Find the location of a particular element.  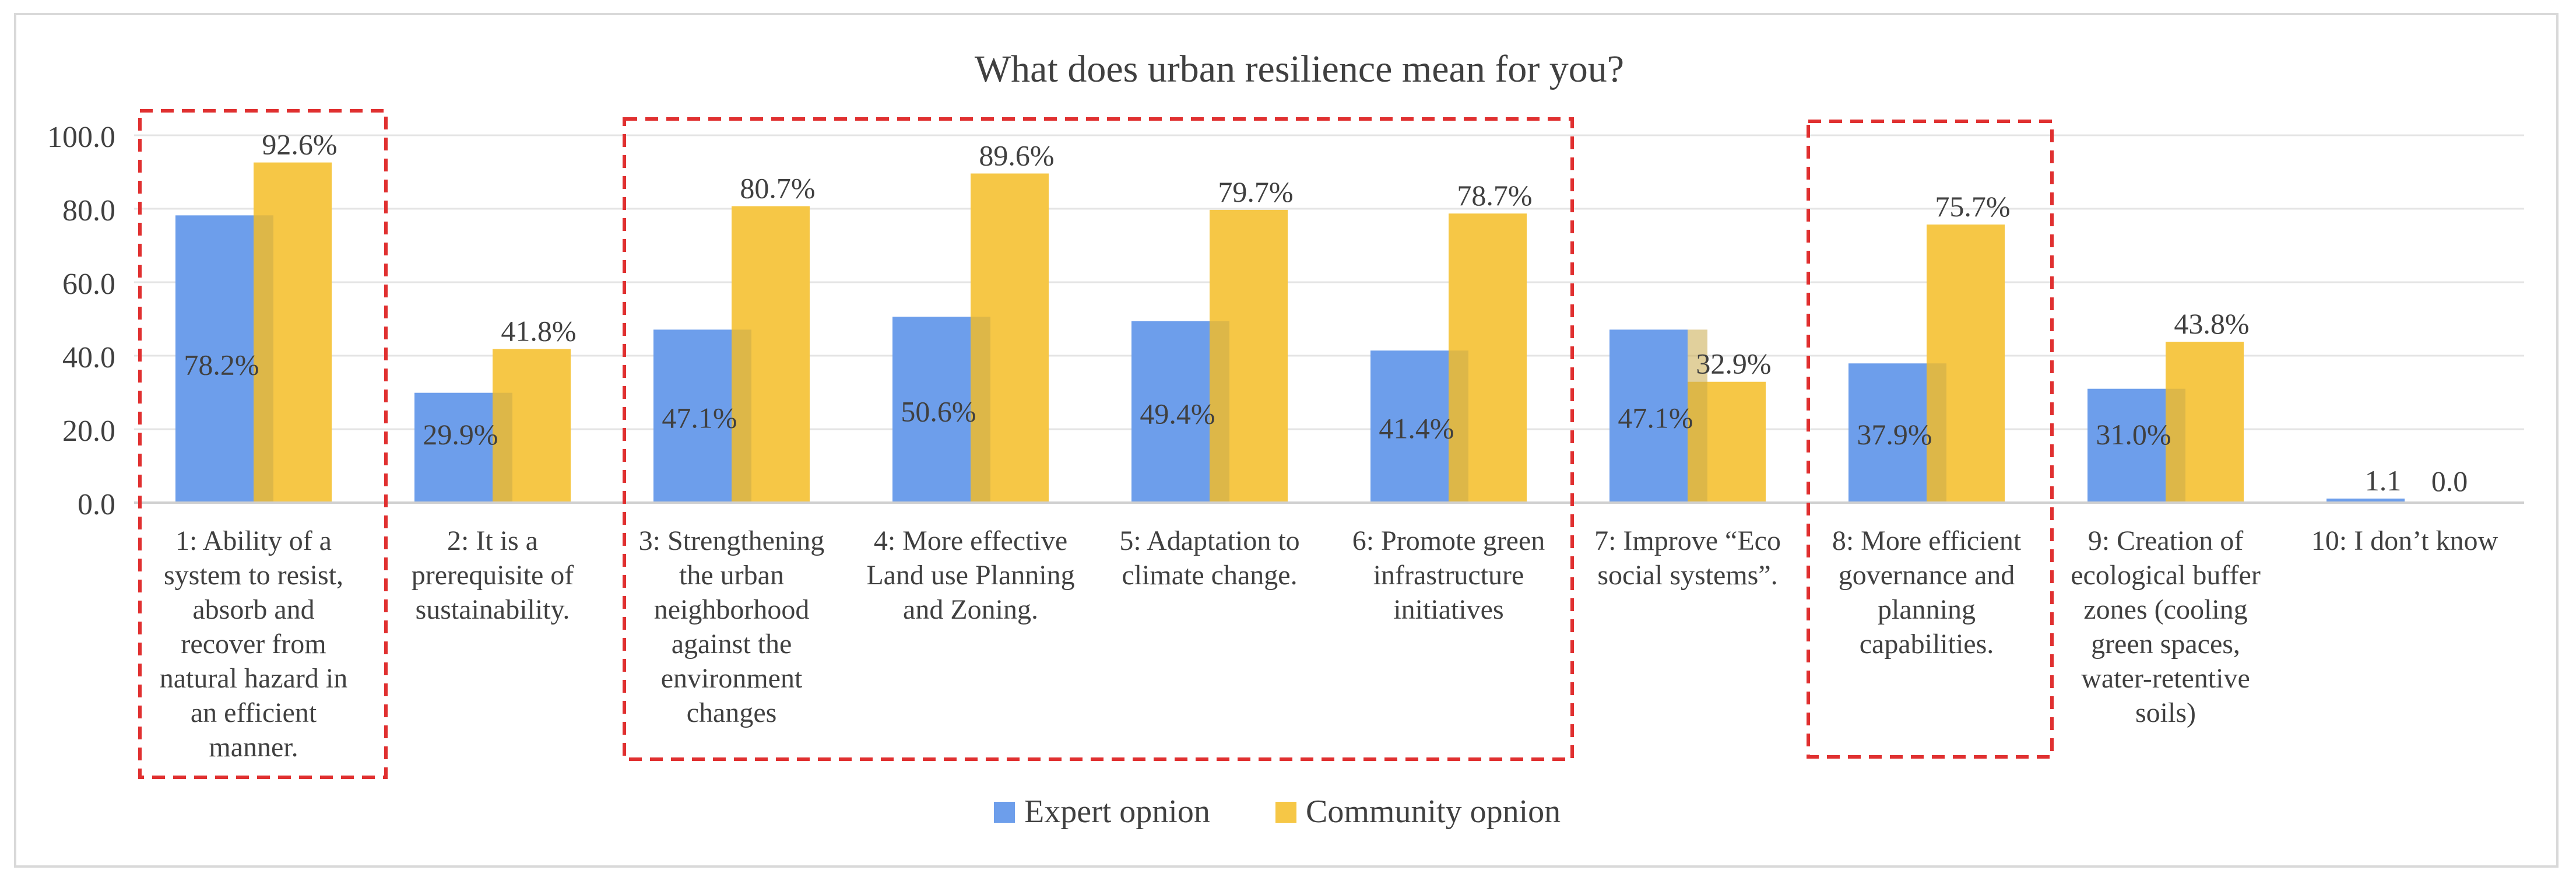

x-category-label-line: prerequisite of is located at coordinates (493, 575).